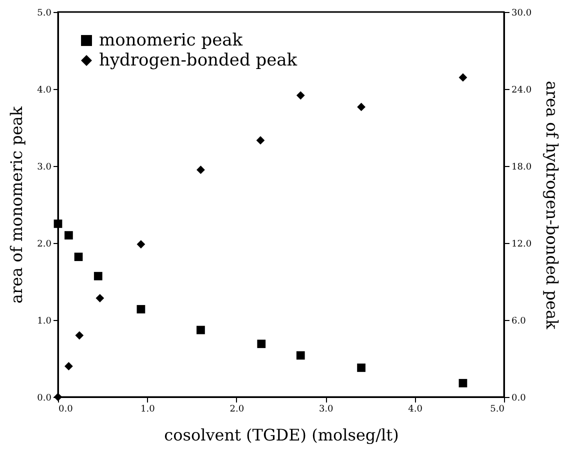 This screenshot has width=568, height=451. What do you see at coordinates (148, 409) in the screenshot?
I see `x-tick-label: 1.0` at bounding box center [148, 409].